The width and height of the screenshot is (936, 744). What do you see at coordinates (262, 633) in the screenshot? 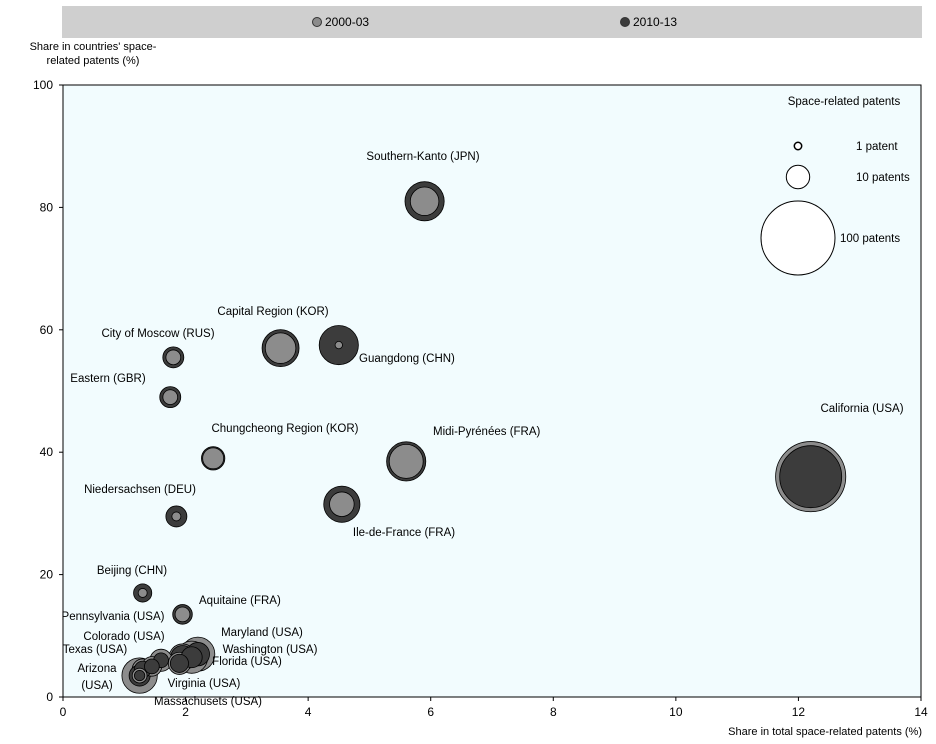
I see `point-label: Maryland (USA)` at bounding box center [262, 633].